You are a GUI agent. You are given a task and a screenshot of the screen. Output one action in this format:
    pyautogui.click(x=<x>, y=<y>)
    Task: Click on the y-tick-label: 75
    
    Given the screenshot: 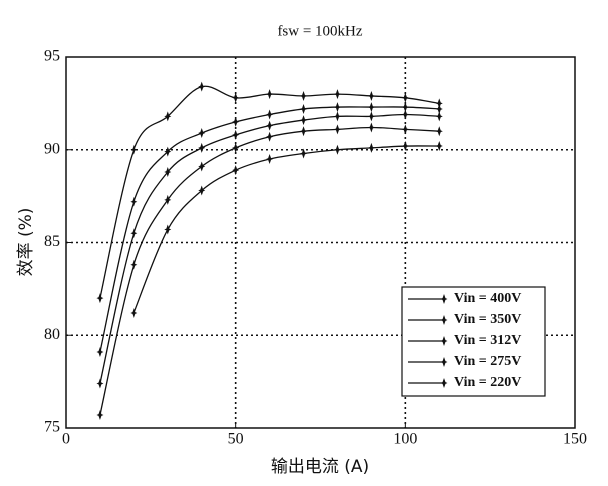 What is the action you would take?
    pyautogui.click(x=52, y=427)
    